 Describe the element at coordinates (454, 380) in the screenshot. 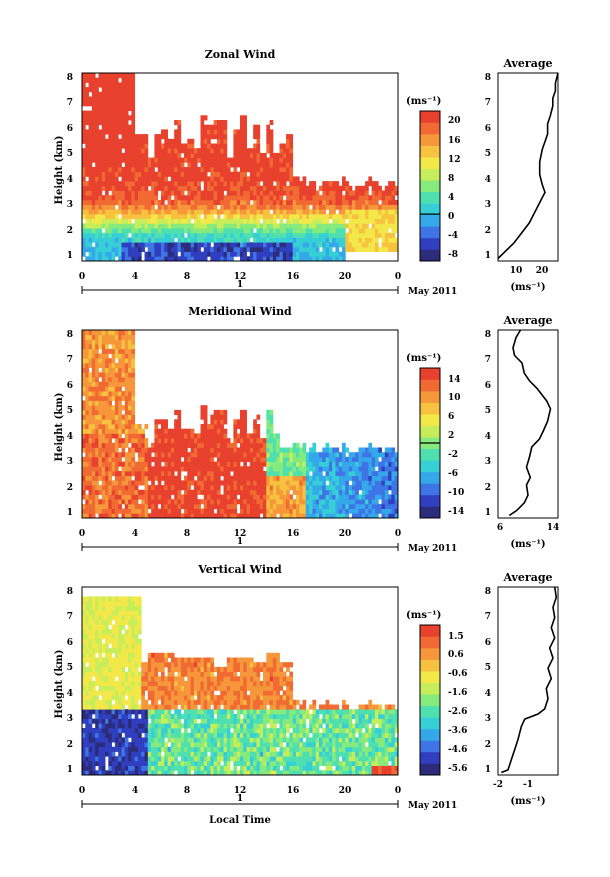

I see `cb-tick: 14` at that location.